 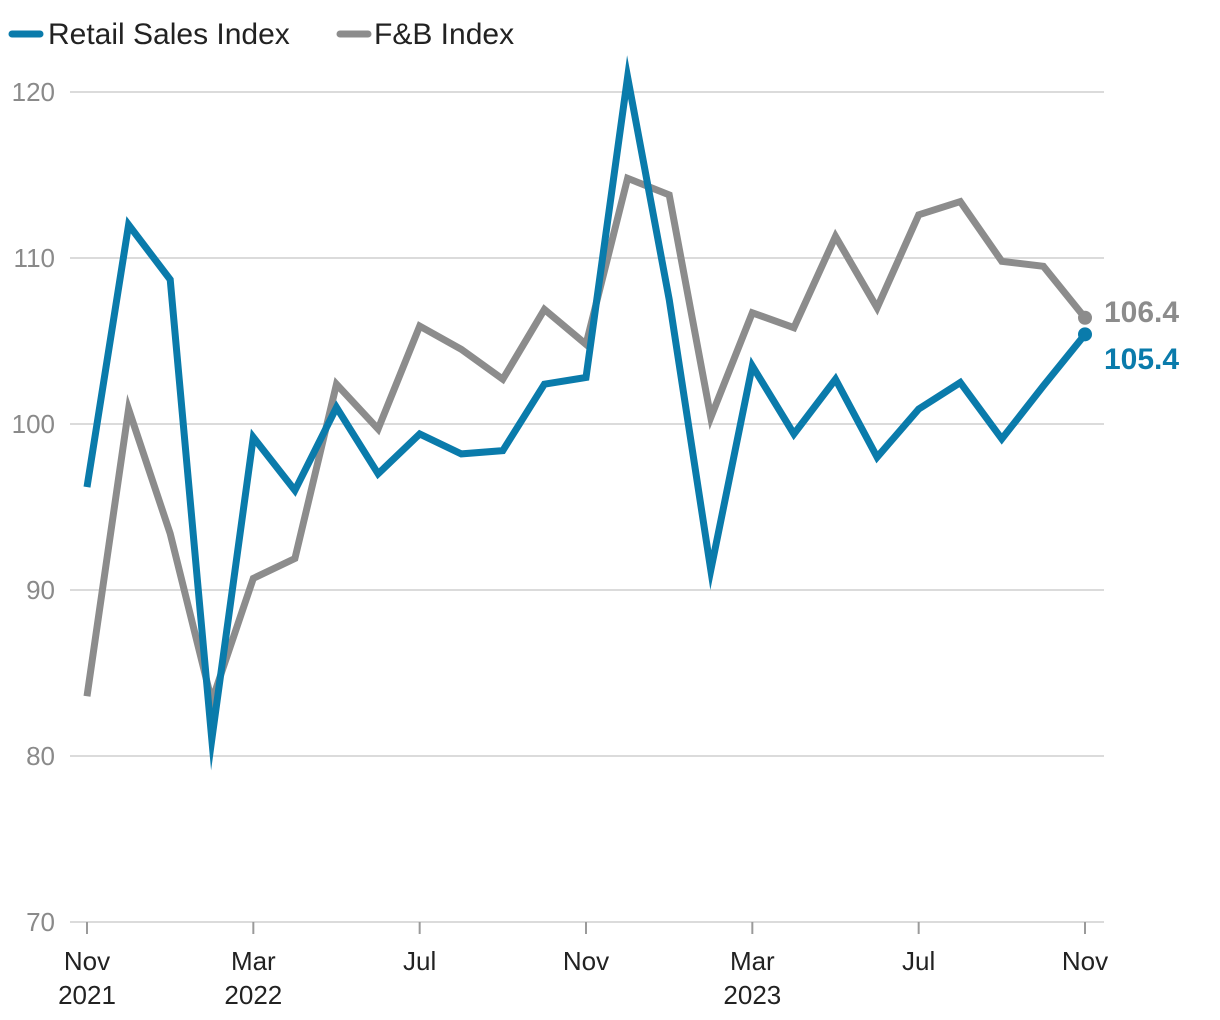 I want to click on x-tick-year-16: 2023, so click(x=752, y=995).